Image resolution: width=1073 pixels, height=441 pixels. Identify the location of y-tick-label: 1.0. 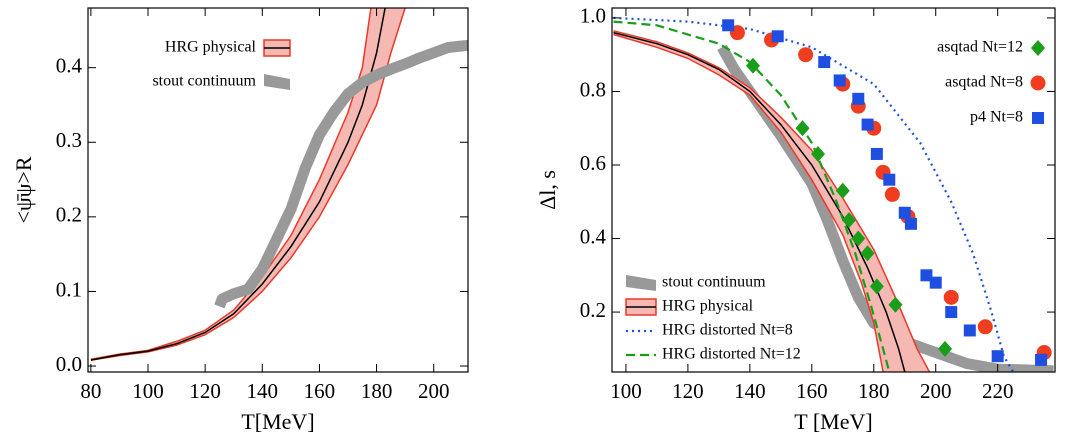
(593, 16).